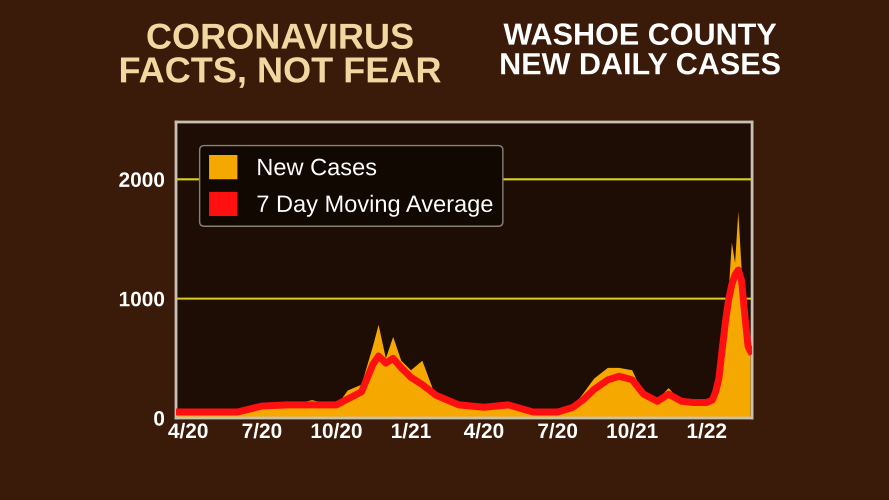  I want to click on legend-label: New Cases, so click(317, 167).